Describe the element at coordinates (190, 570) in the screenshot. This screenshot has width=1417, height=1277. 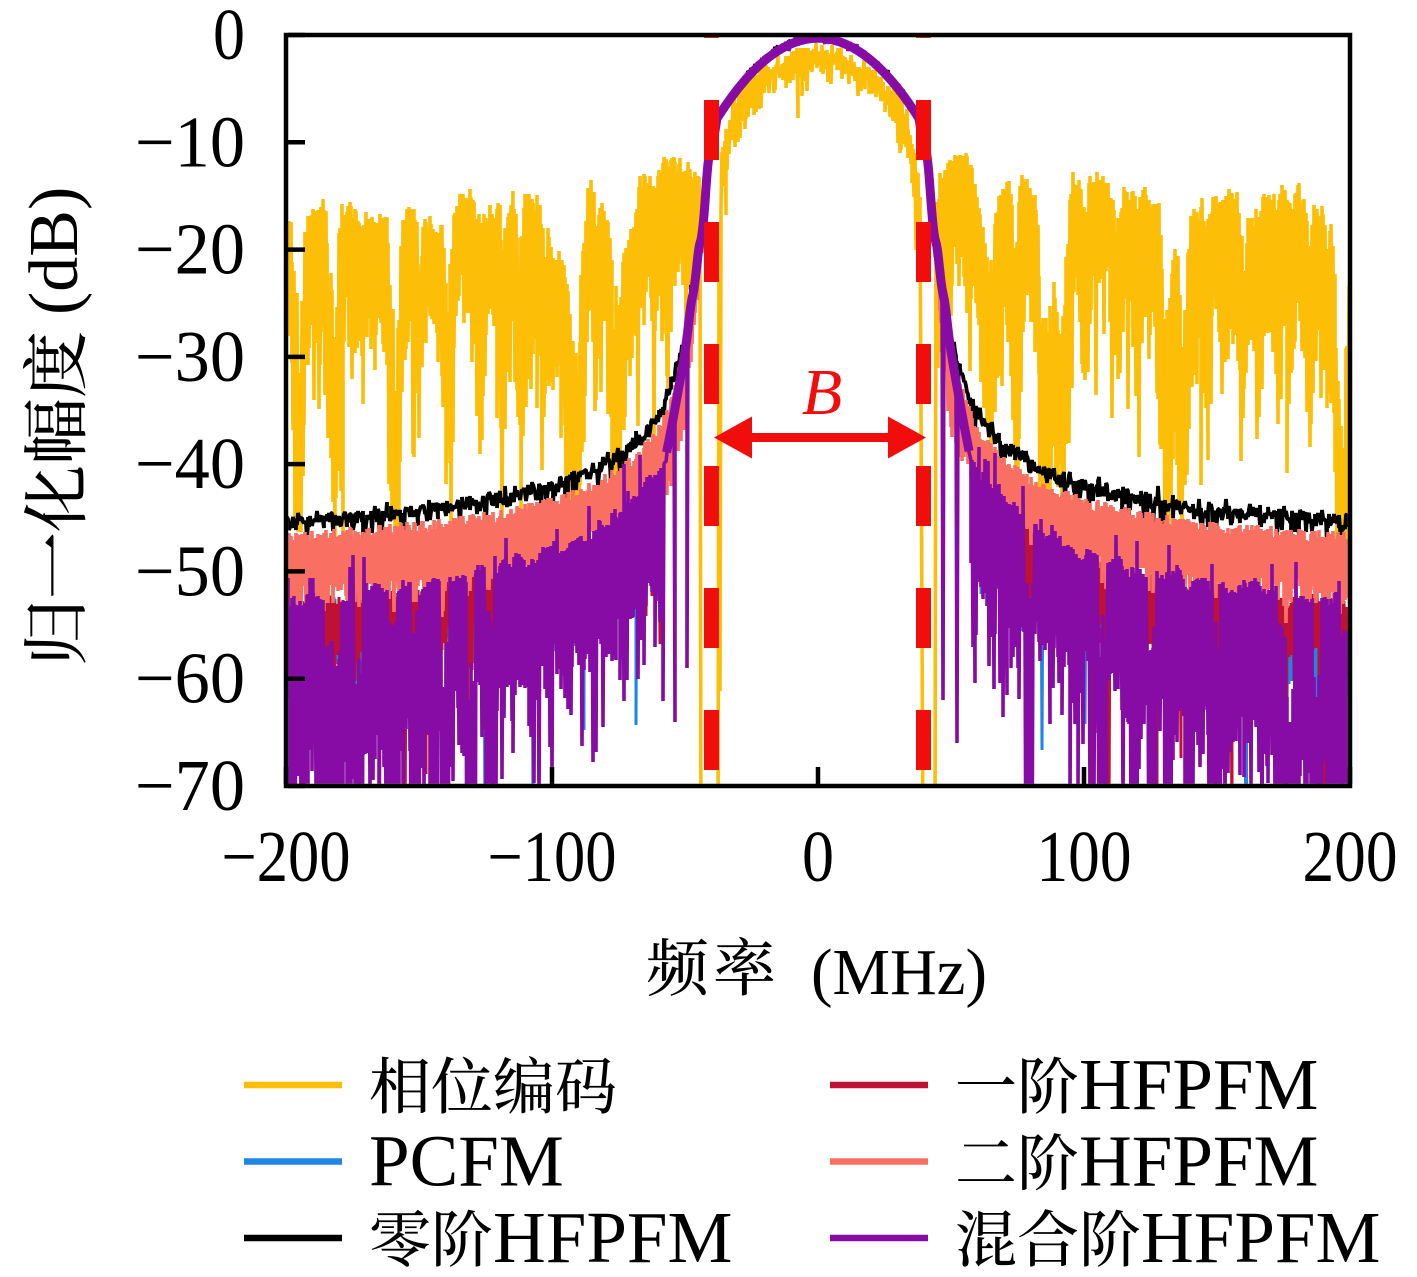
I see `svg-text: −50` at that location.